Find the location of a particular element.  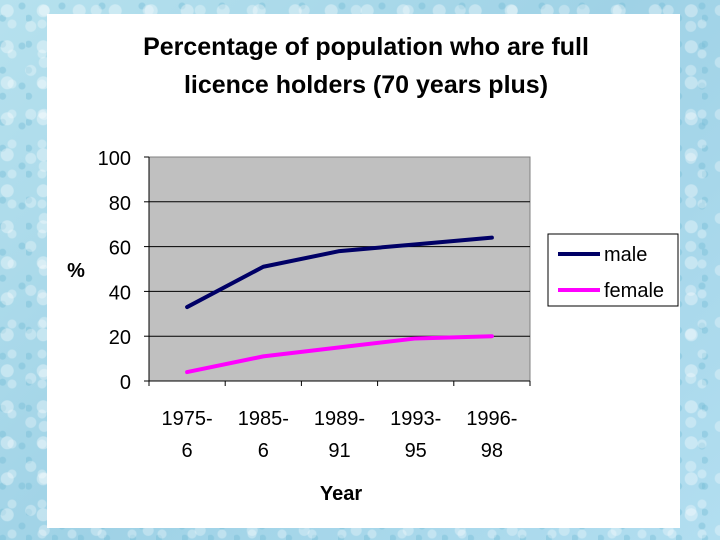

x-tick-label-line2: 91 is located at coordinates (339, 451).